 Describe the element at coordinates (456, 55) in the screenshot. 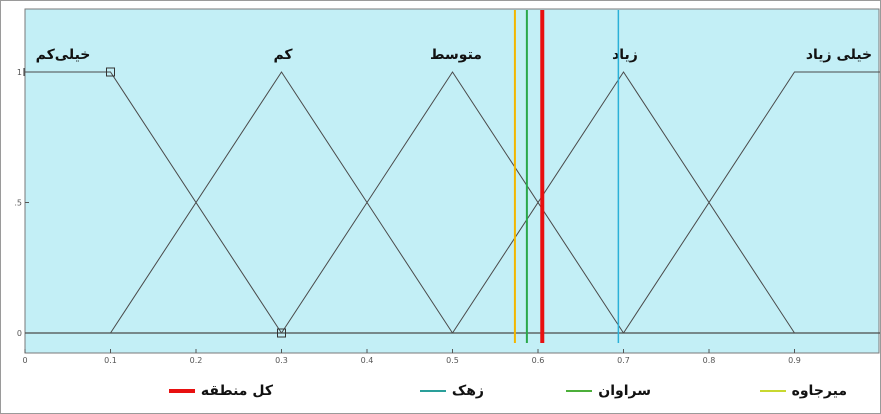

I see `mf-label: متوسط` at that location.